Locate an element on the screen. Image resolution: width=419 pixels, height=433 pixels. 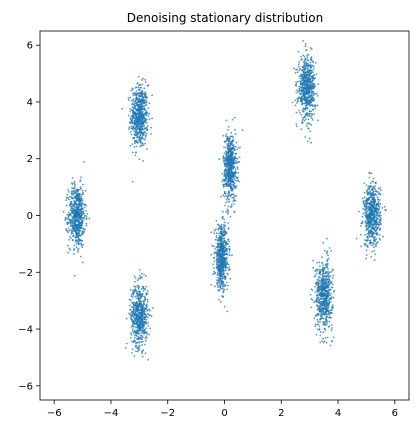
y-tick-label: −4 is located at coordinates (25, 330).